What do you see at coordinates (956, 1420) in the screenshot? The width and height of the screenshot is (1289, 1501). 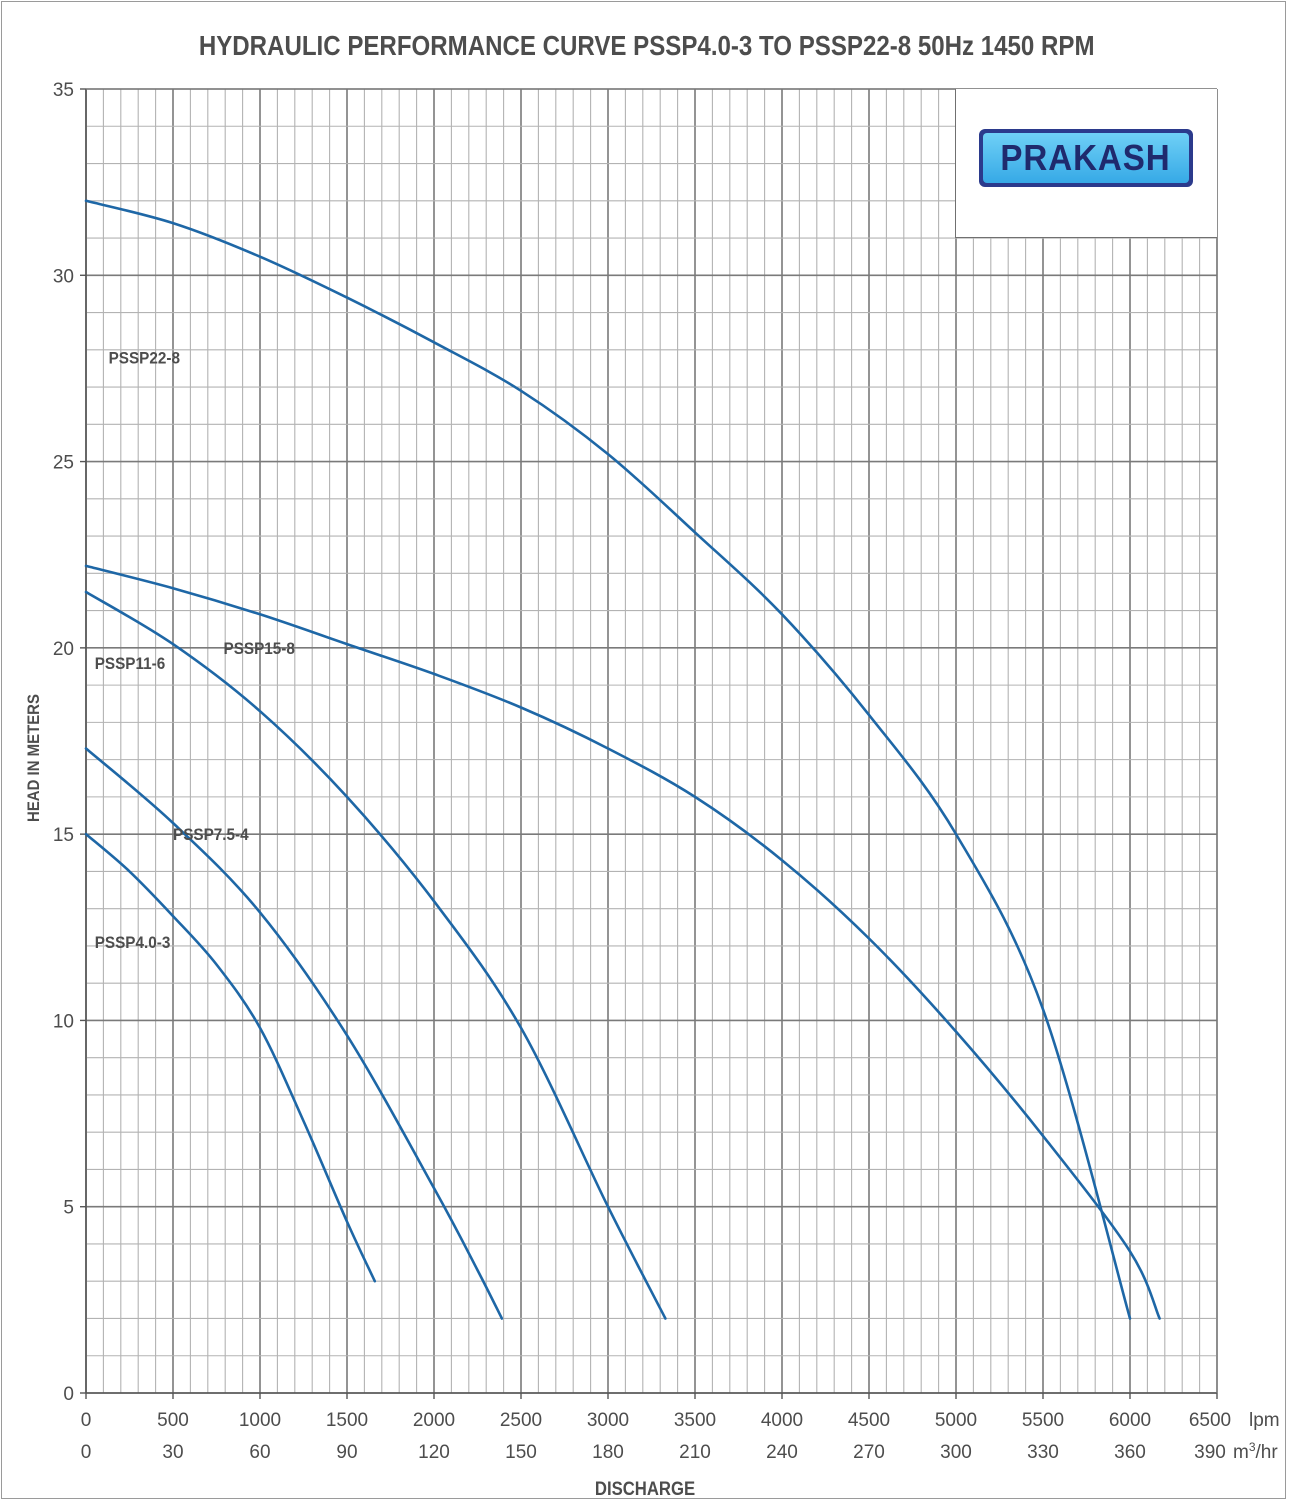 I see `x-tick-label-lpm: 5000` at bounding box center [956, 1420].